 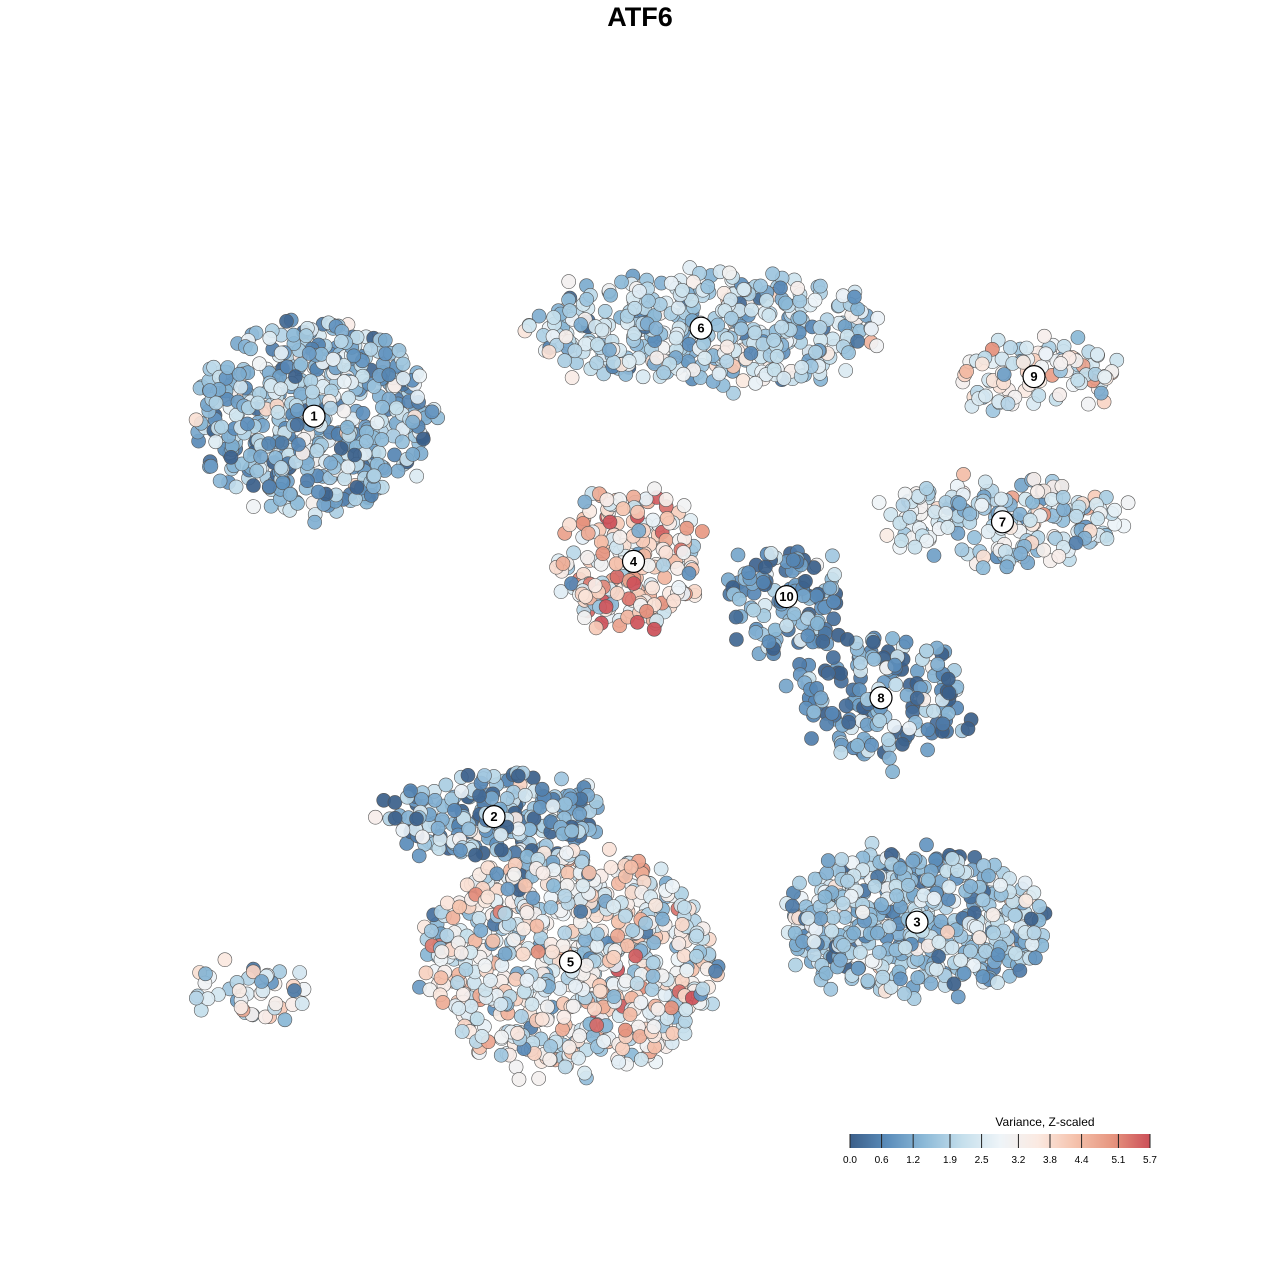 I want to click on cluster-label-text: 5, so click(x=570, y=961).